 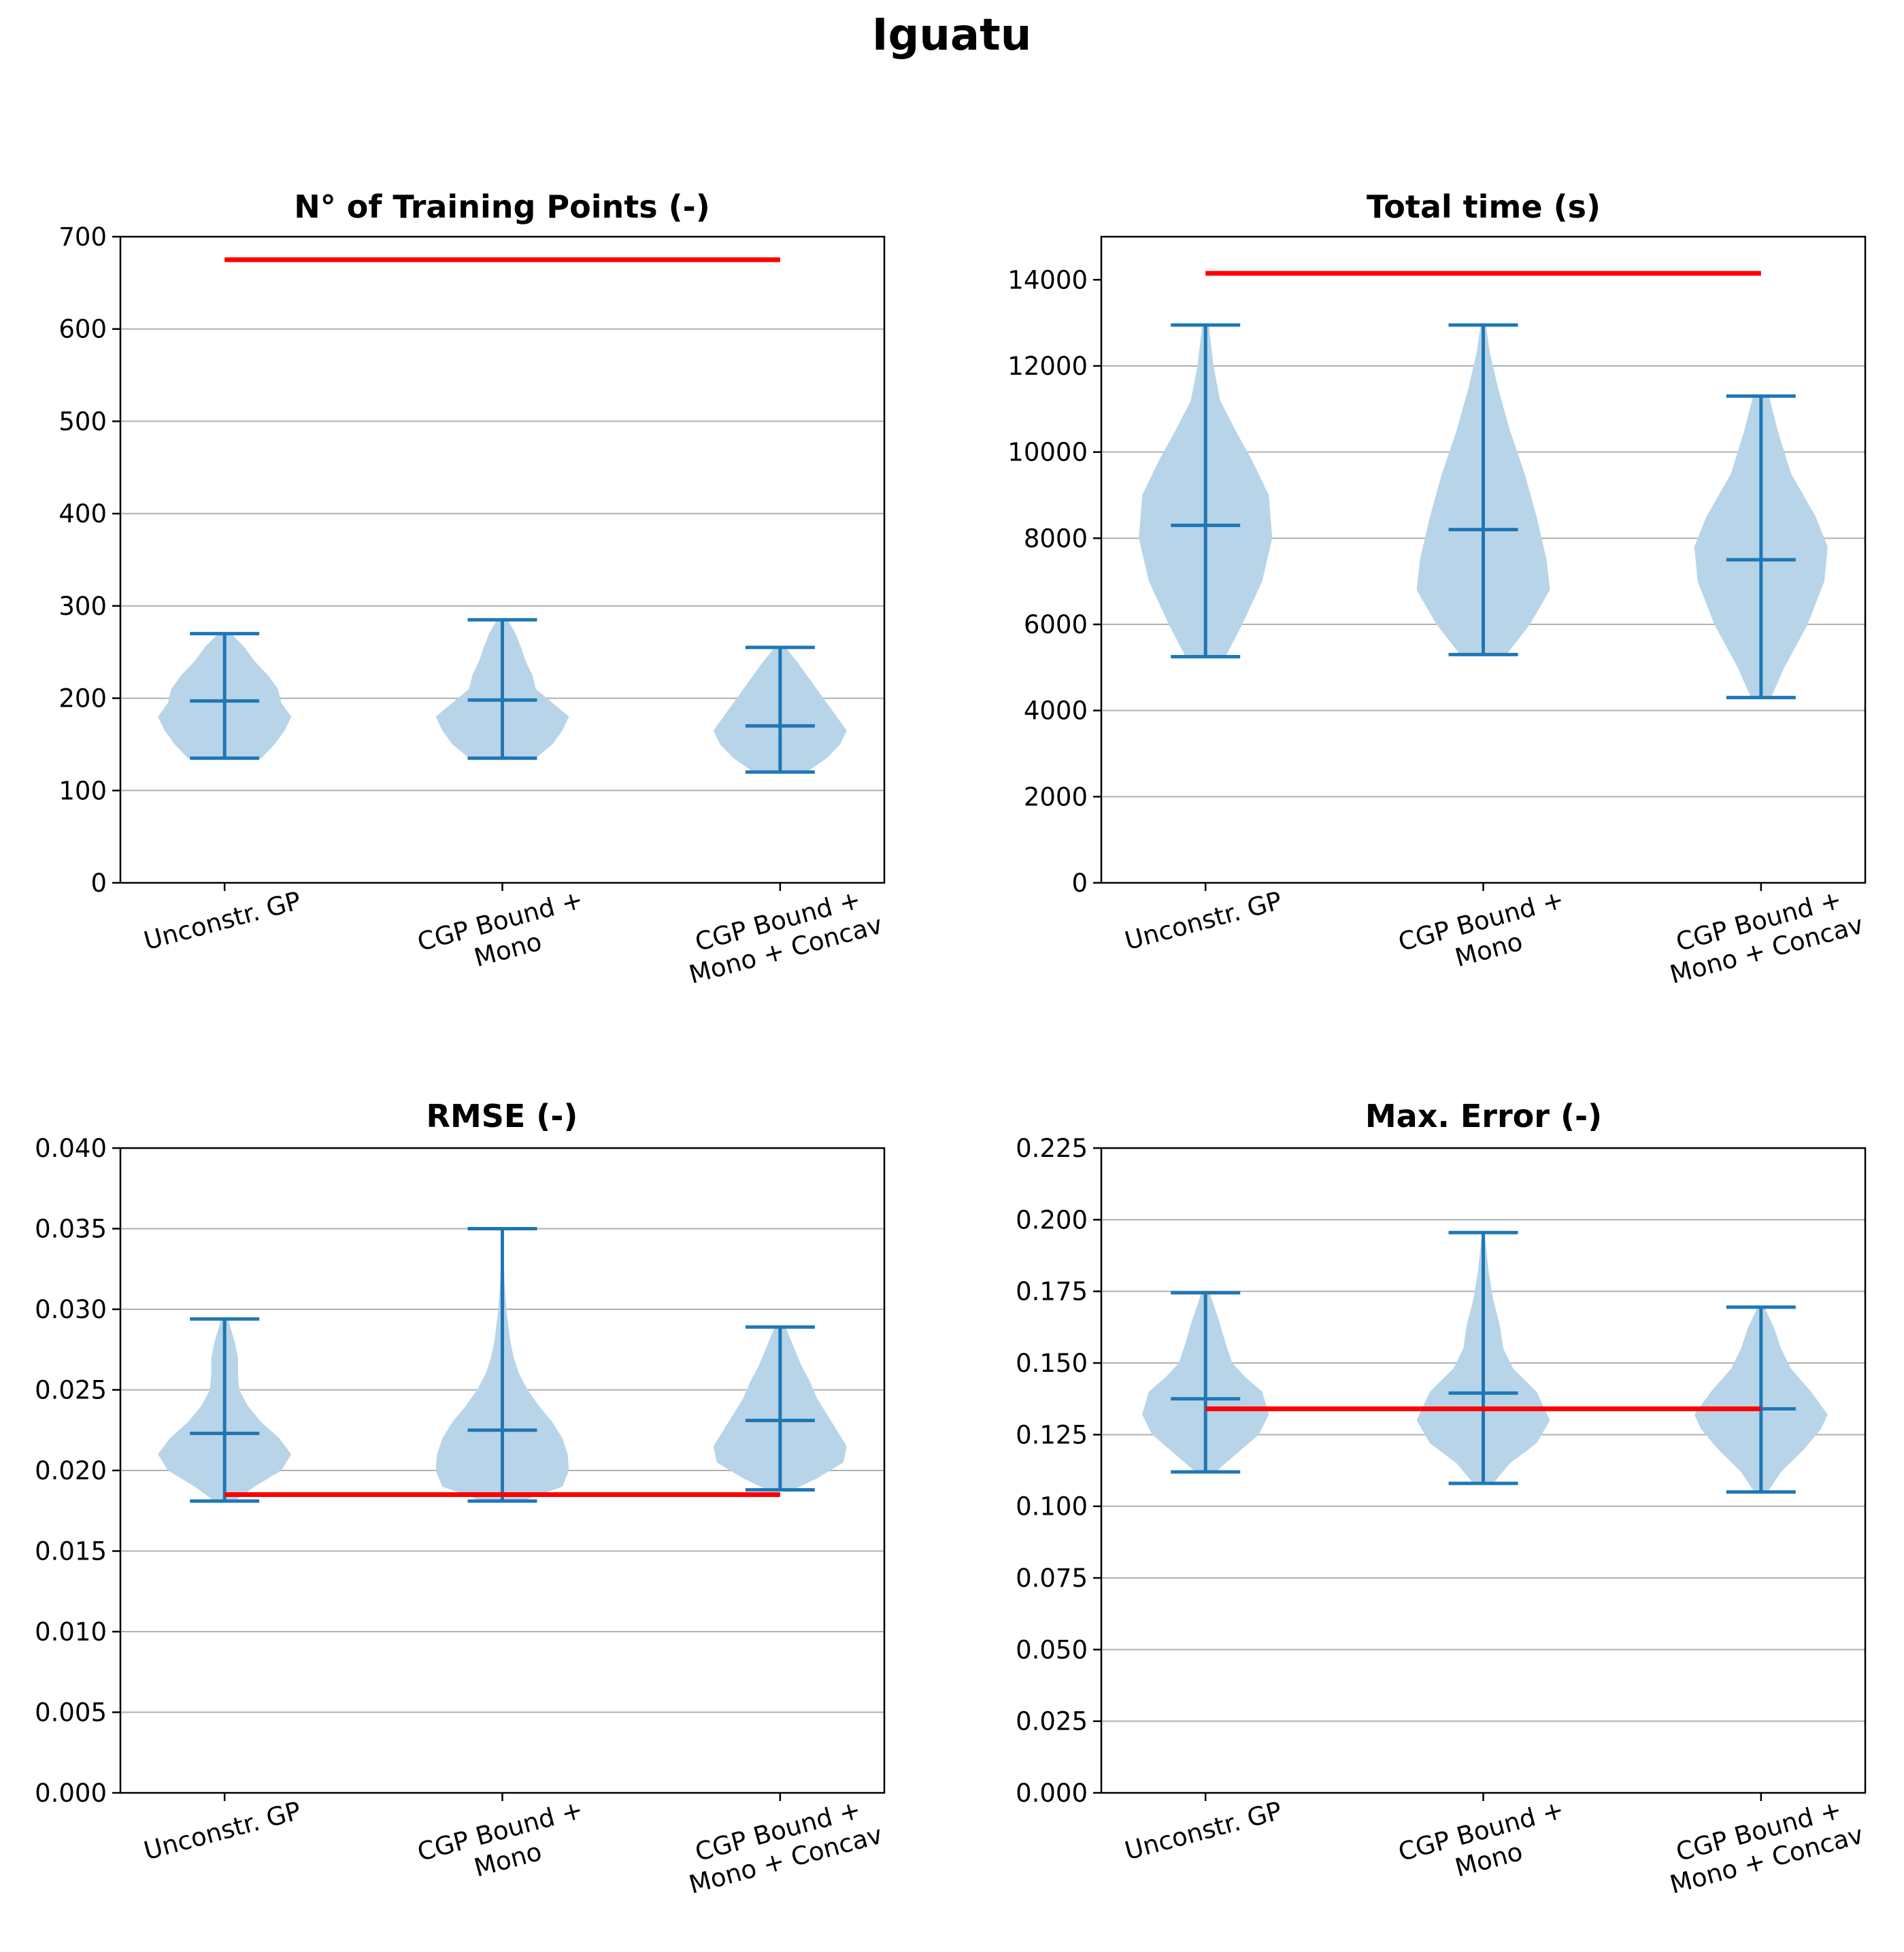 I want to click on y-tick-label: 0.075, so click(x=1052, y=1578).